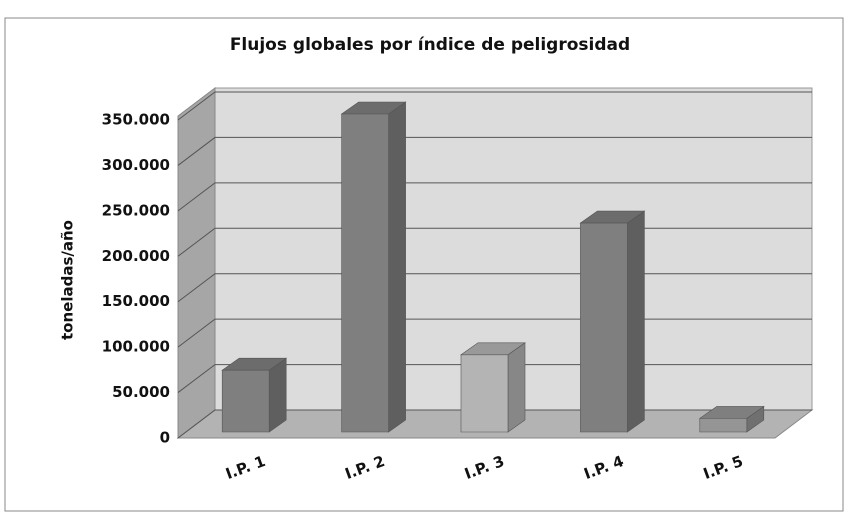  What do you see at coordinates (196, 263) in the screenshot?
I see `side-wall` at bounding box center [196, 263].